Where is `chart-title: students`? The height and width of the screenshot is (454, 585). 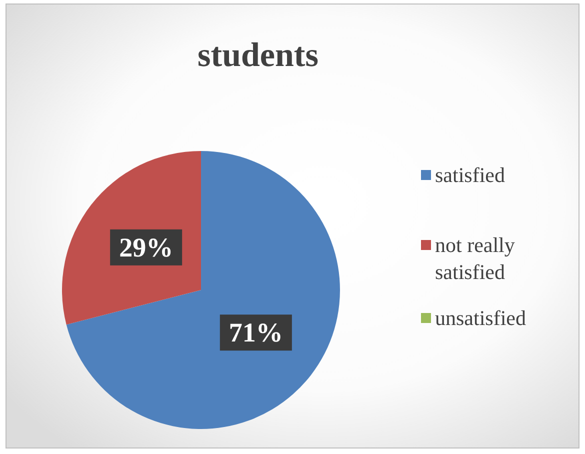
chart-title: students is located at coordinates (258, 55).